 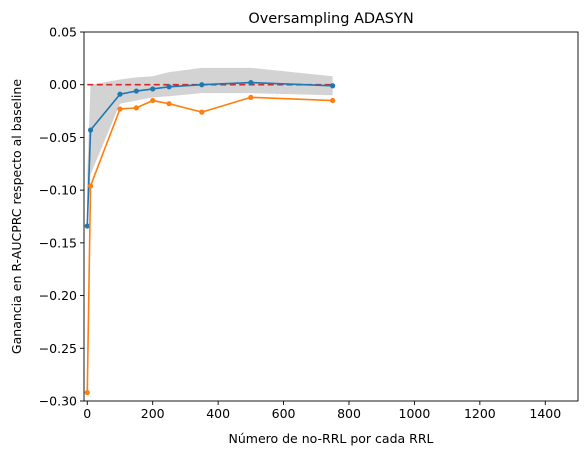 I want to click on y-tick-label: −0.25, so click(x=58, y=348).